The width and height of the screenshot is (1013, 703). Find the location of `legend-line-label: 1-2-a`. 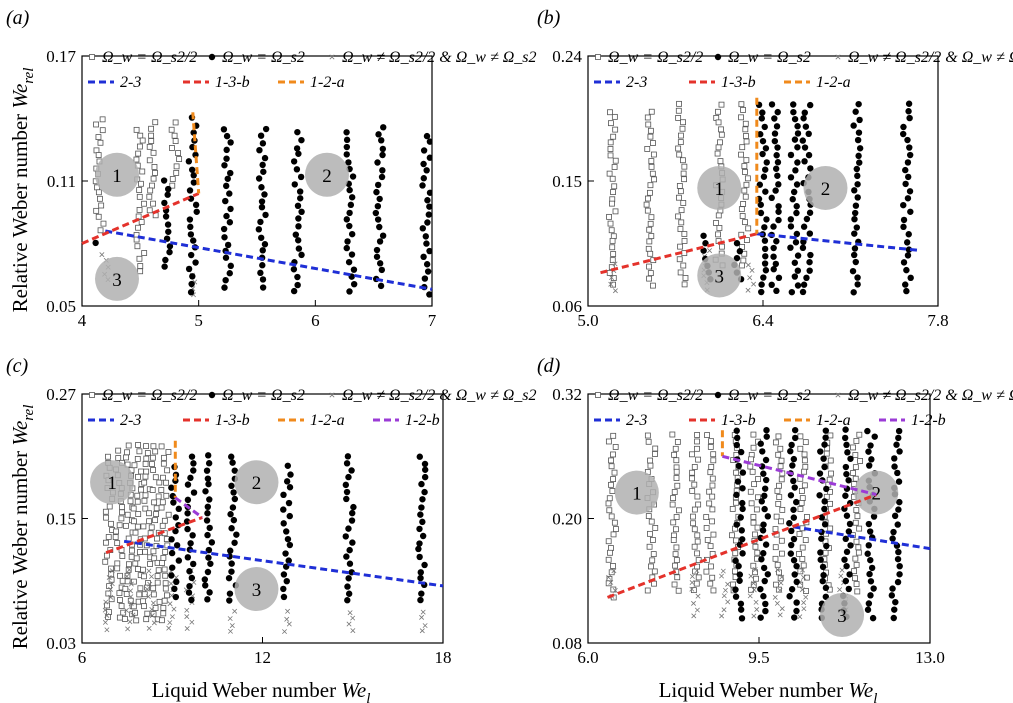

legend-line-label: 1-2-a is located at coordinates (327, 420).